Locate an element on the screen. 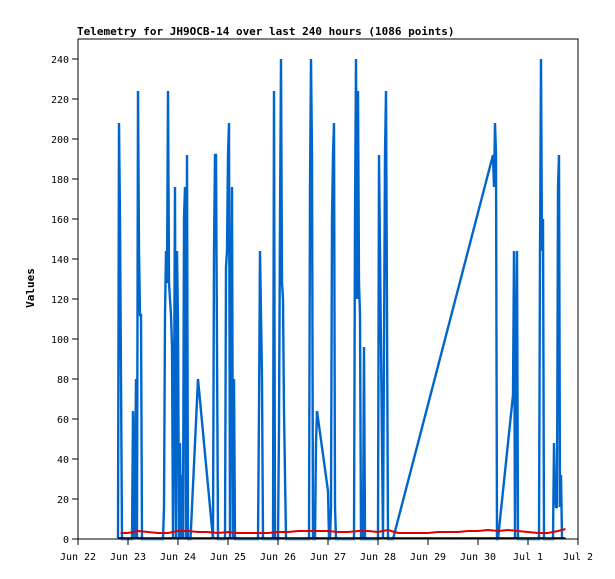 The width and height of the screenshot is (615, 579). y-tick-label: 160 is located at coordinates (60, 220).